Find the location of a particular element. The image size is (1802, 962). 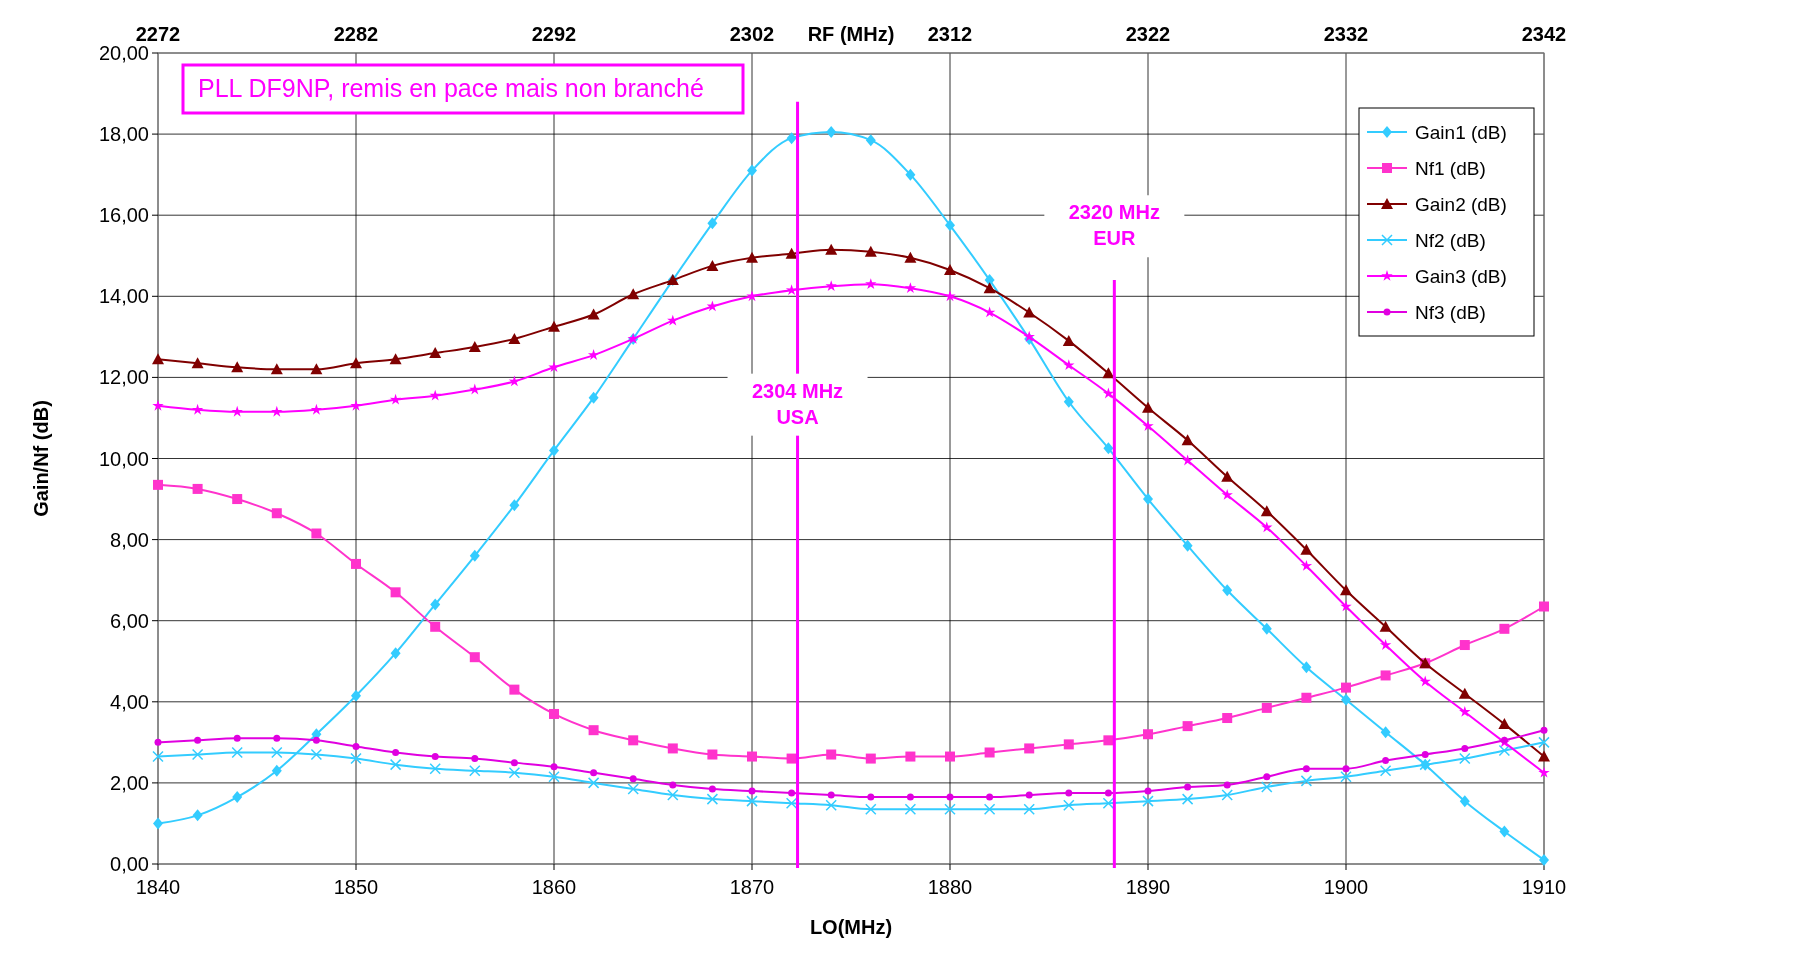

x-tick-label: 1860 is located at coordinates (554, 887).